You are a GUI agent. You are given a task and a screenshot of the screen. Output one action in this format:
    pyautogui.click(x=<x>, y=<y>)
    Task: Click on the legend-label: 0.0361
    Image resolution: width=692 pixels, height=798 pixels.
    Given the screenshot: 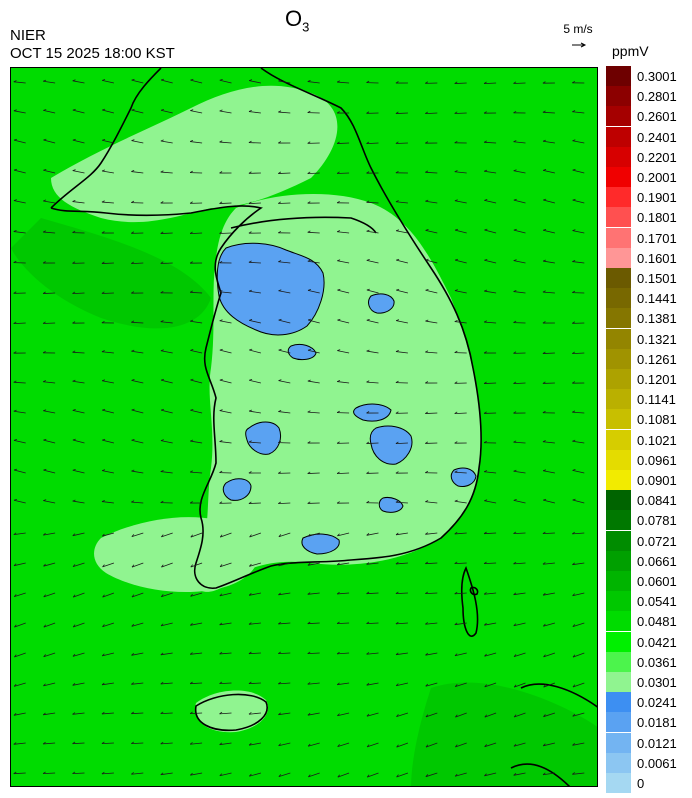 What is the action you would take?
    pyautogui.click(x=657, y=662)
    